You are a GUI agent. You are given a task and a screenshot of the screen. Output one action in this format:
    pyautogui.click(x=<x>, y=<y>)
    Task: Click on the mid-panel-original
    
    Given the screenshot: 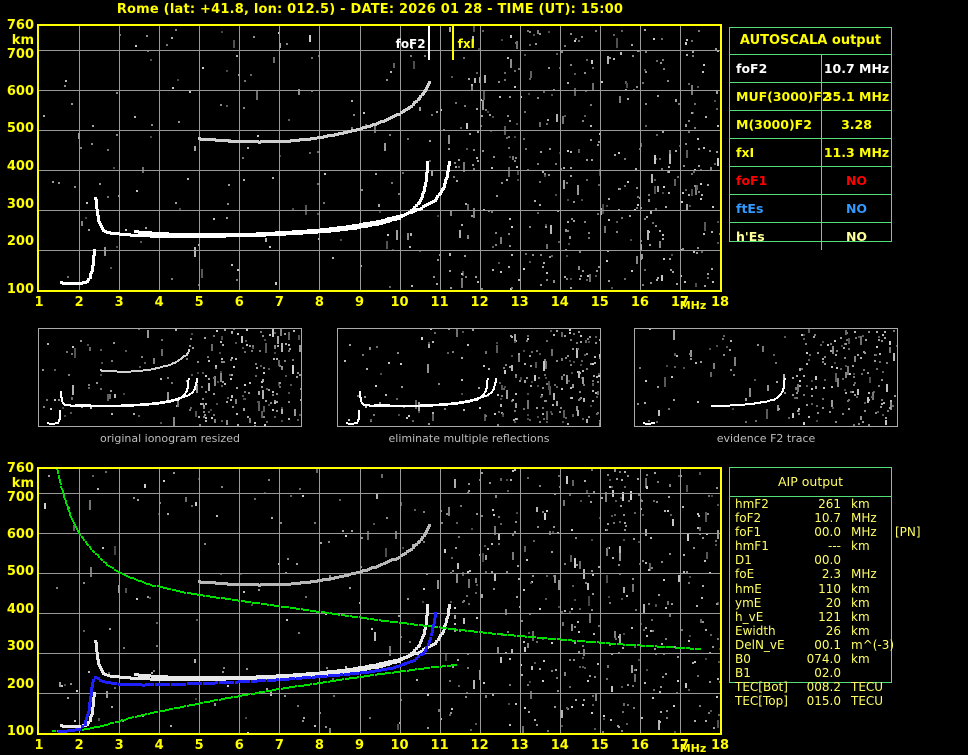 What is the action you would take?
    pyautogui.click(x=170, y=377)
    